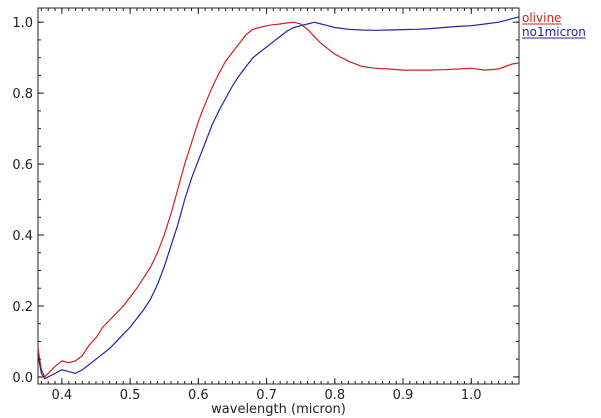 The image size is (601, 418). Describe the element at coordinates (22, 307) in the screenshot. I see `y-tick-label: 0.2` at that location.